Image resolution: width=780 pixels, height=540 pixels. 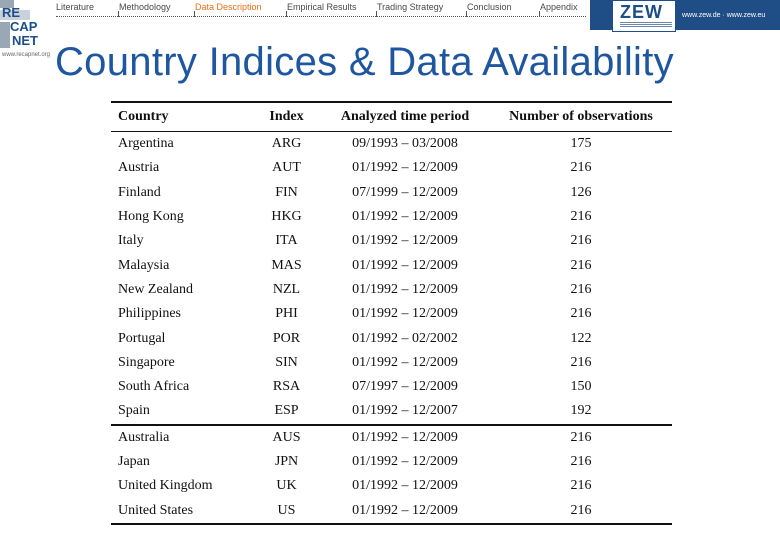 What do you see at coordinates (139, 192) in the screenshot?
I see `cell-country: Finland` at bounding box center [139, 192].